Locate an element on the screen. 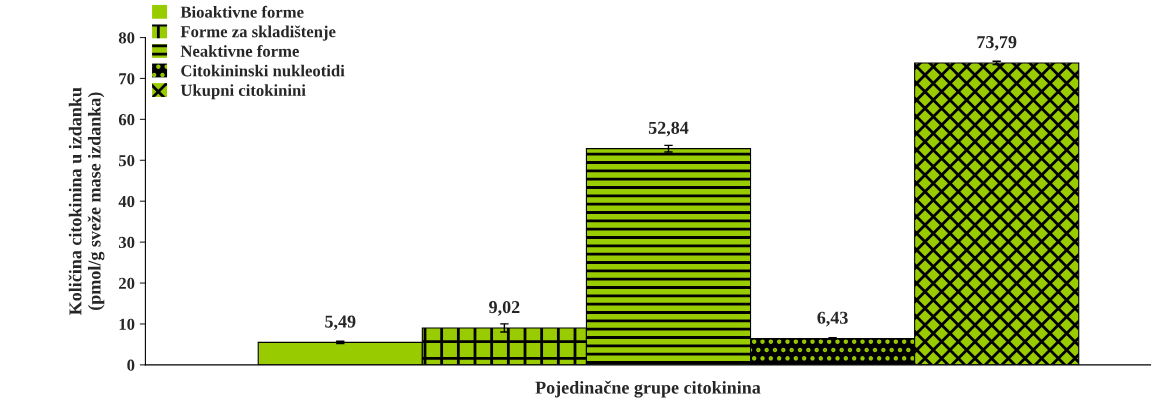  data-label: 9,02 is located at coordinates (504, 308).